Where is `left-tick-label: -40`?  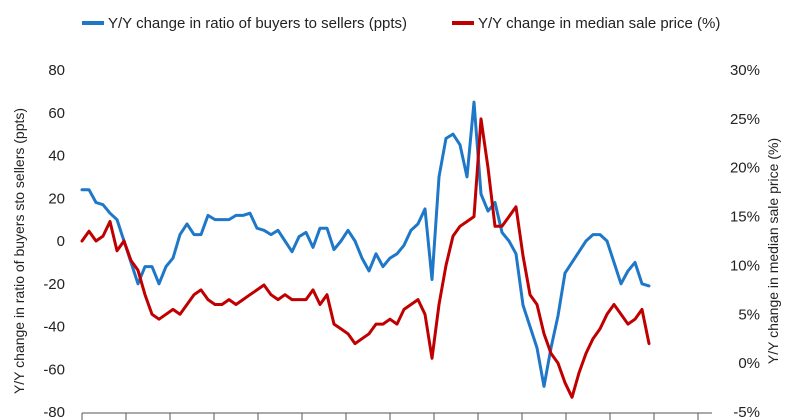
left-tick-label: -40 is located at coordinates (54, 327).